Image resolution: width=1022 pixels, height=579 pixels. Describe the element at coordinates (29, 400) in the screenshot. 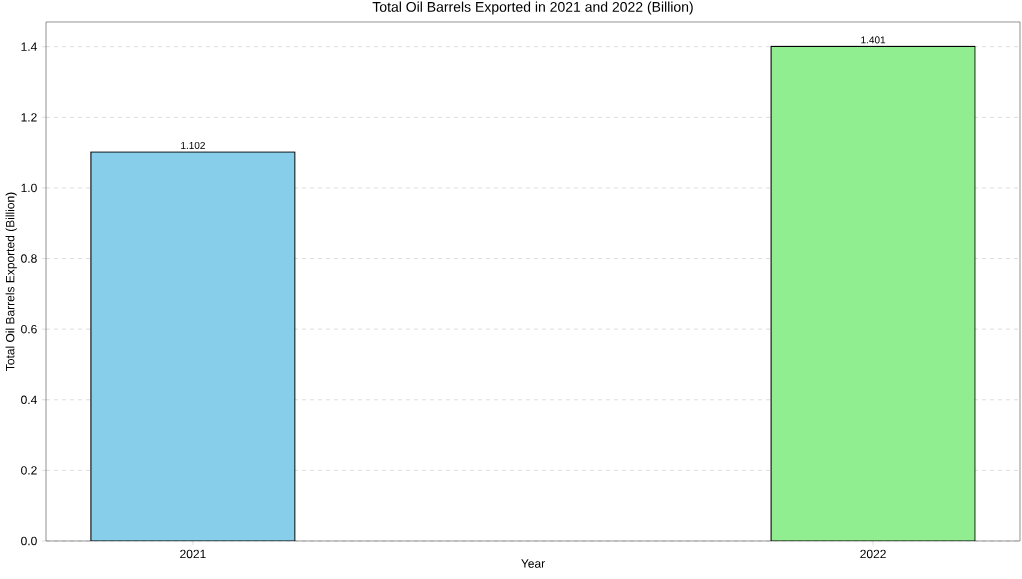

I see `y-tick-label: 0.4` at that location.